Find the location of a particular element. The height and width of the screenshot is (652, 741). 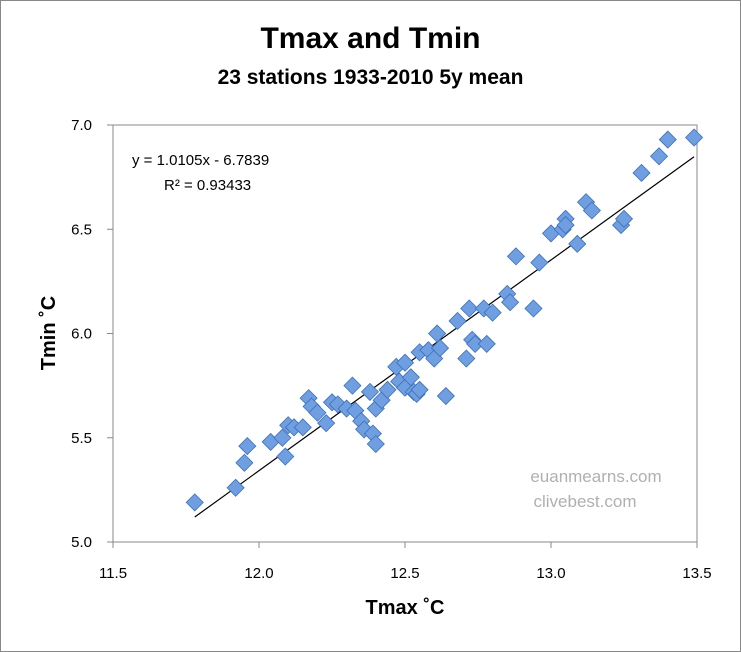

y-tick-label: 7.0 is located at coordinates (81, 125).